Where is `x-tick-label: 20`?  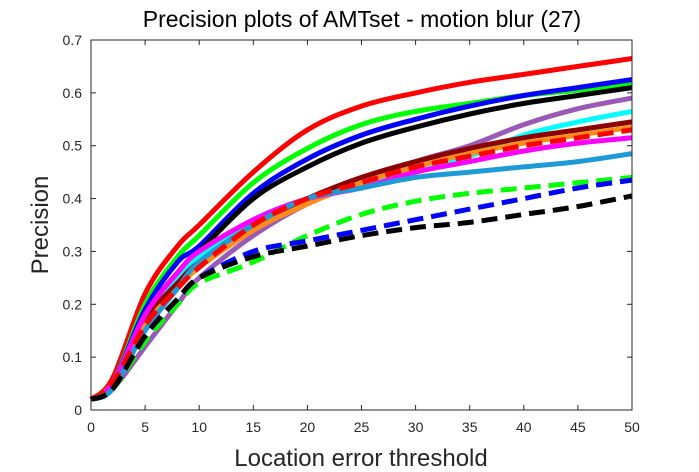 x-tick-label: 20 is located at coordinates (308, 427).